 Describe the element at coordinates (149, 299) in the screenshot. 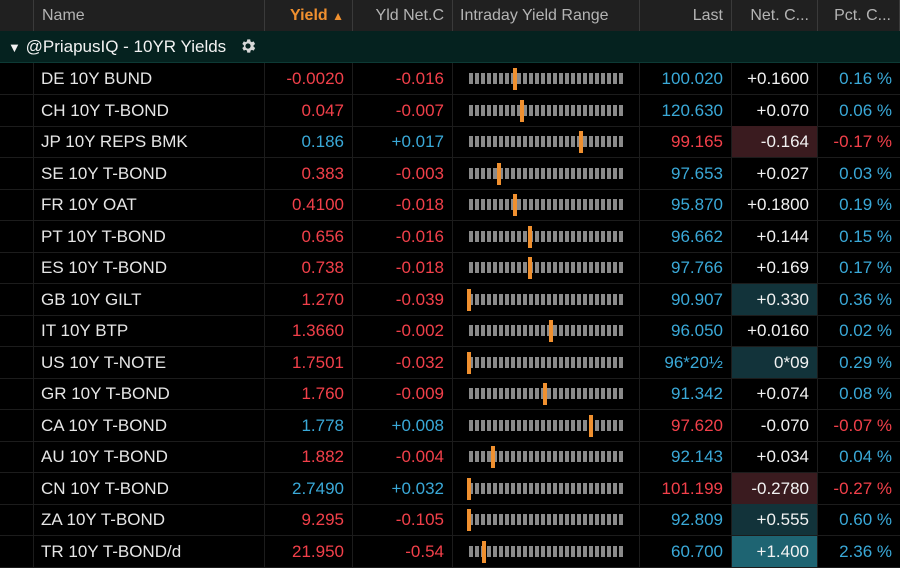

I see `instrument-name: GB 10Y GILT` at that location.